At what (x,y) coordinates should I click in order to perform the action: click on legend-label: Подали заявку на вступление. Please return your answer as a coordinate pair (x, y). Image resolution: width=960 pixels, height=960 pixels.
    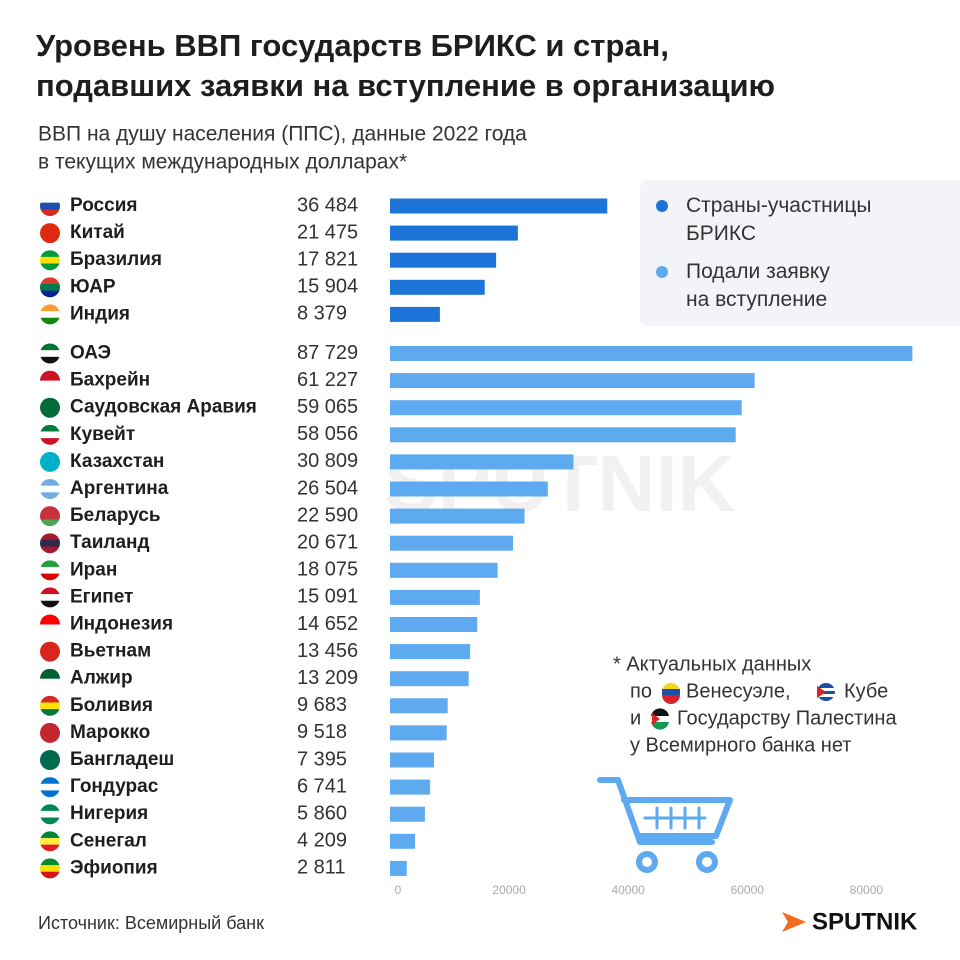
    Looking at the image, I should click on (758, 285).